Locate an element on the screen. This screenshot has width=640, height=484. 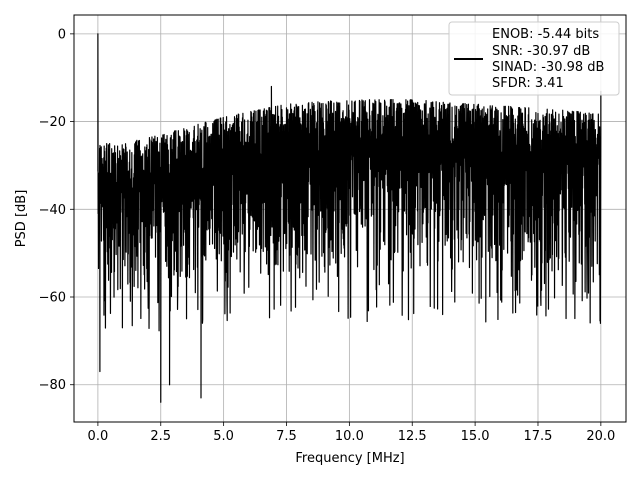
x-tick-label: 2.5 is located at coordinates (160, 436).